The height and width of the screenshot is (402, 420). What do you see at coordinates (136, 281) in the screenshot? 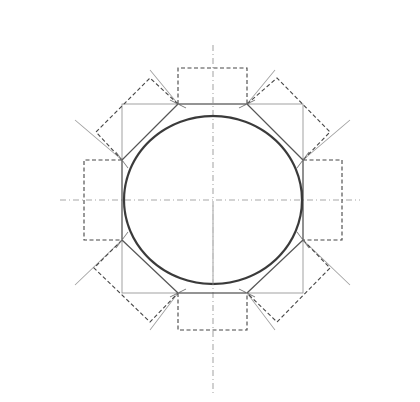
I see `panel-bottom-left` at bounding box center [136, 281].